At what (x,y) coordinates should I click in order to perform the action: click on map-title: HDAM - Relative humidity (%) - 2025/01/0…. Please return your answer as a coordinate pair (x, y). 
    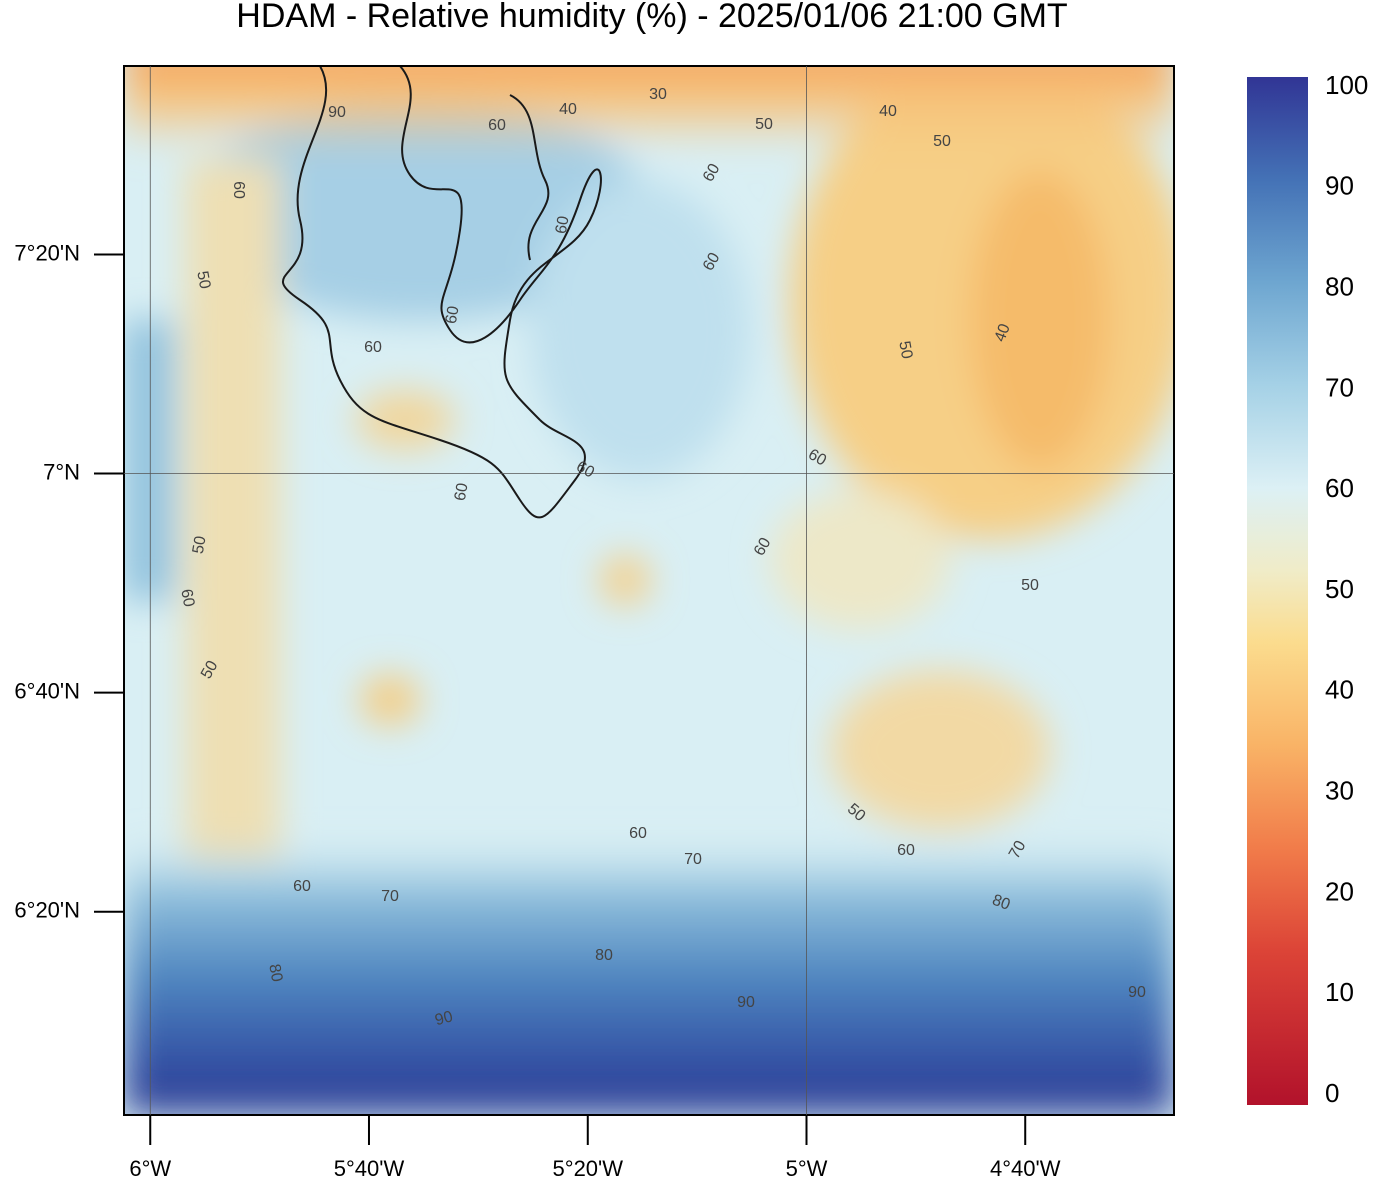
    Looking at the image, I should click on (651, 17).